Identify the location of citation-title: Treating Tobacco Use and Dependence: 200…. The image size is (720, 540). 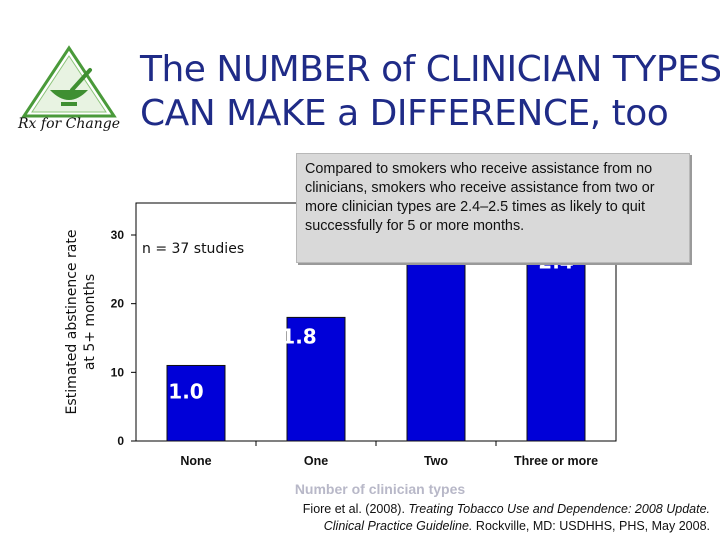
(559, 509).